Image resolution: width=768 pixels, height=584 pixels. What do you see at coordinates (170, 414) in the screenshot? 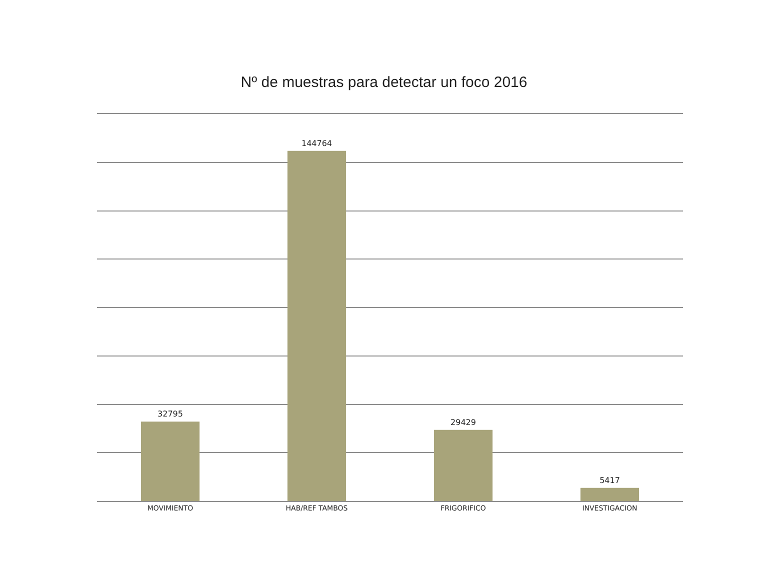
I see `data-label: 32795` at bounding box center [170, 414].